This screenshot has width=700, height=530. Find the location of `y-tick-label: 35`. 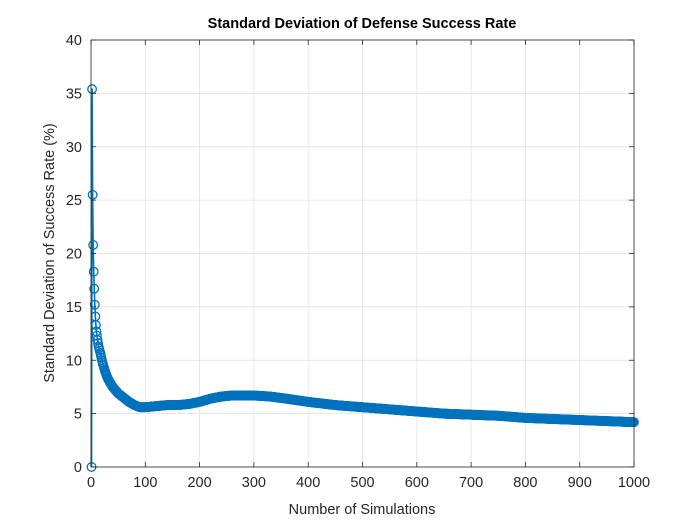

y-tick-label: 35 is located at coordinates (74, 94).